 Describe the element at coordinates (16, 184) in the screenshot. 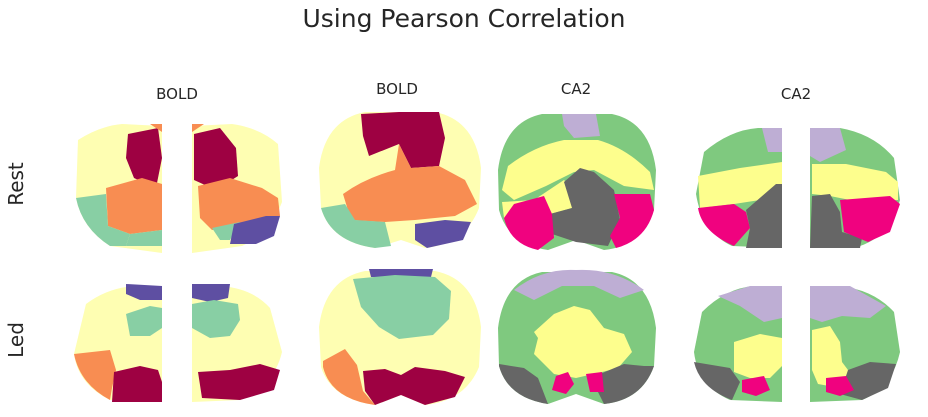

I see `row-label-rest: Rest` at that location.